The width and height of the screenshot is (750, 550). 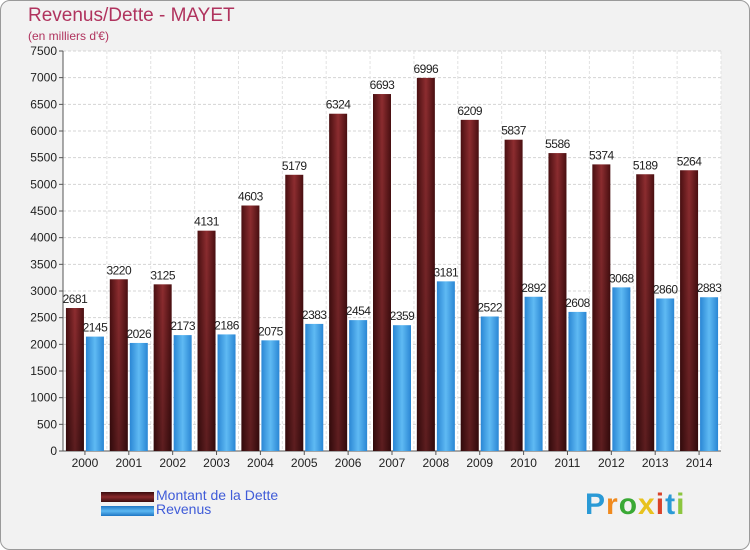 I want to click on data-label-debt: 6324, so click(x=339, y=105).